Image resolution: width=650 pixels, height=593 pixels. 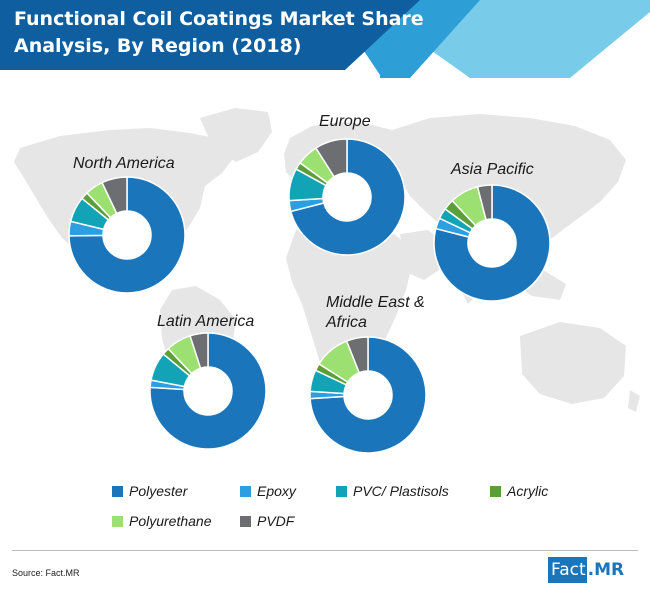 I want to click on legend-label-polyester: Polyester, so click(x=158, y=491).